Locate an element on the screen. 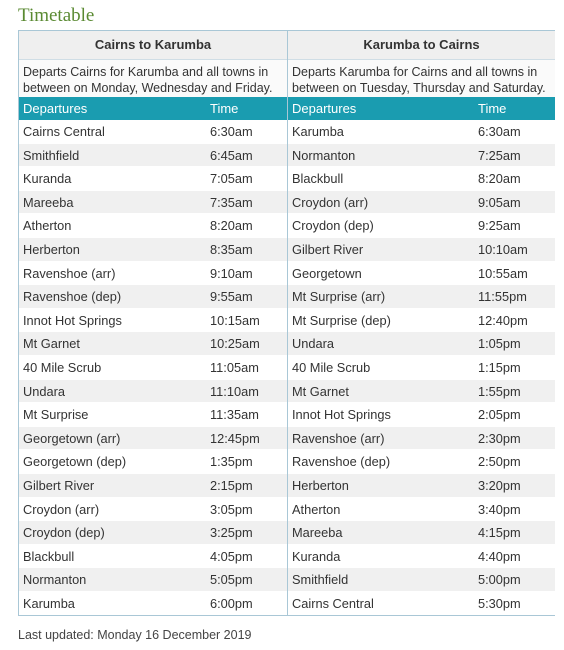 The image size is (564, 650). table-row: Ravenshoe (arr) 2:30pm is located at coordinates (421, 438).